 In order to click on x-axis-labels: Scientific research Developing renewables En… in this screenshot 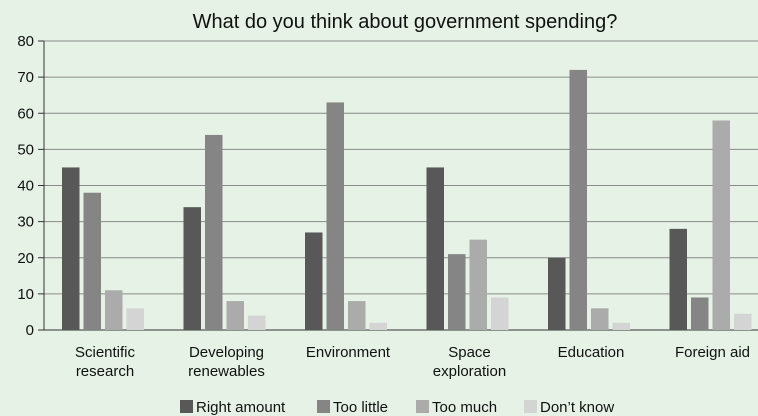, I will do `click(412, 362)`.